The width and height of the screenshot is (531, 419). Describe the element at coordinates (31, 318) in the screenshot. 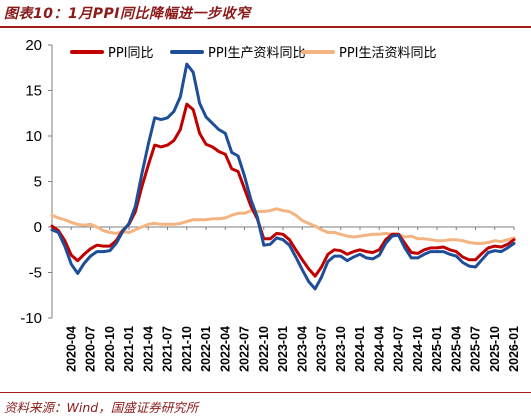

I see `y-tick-label: -10` at that location.